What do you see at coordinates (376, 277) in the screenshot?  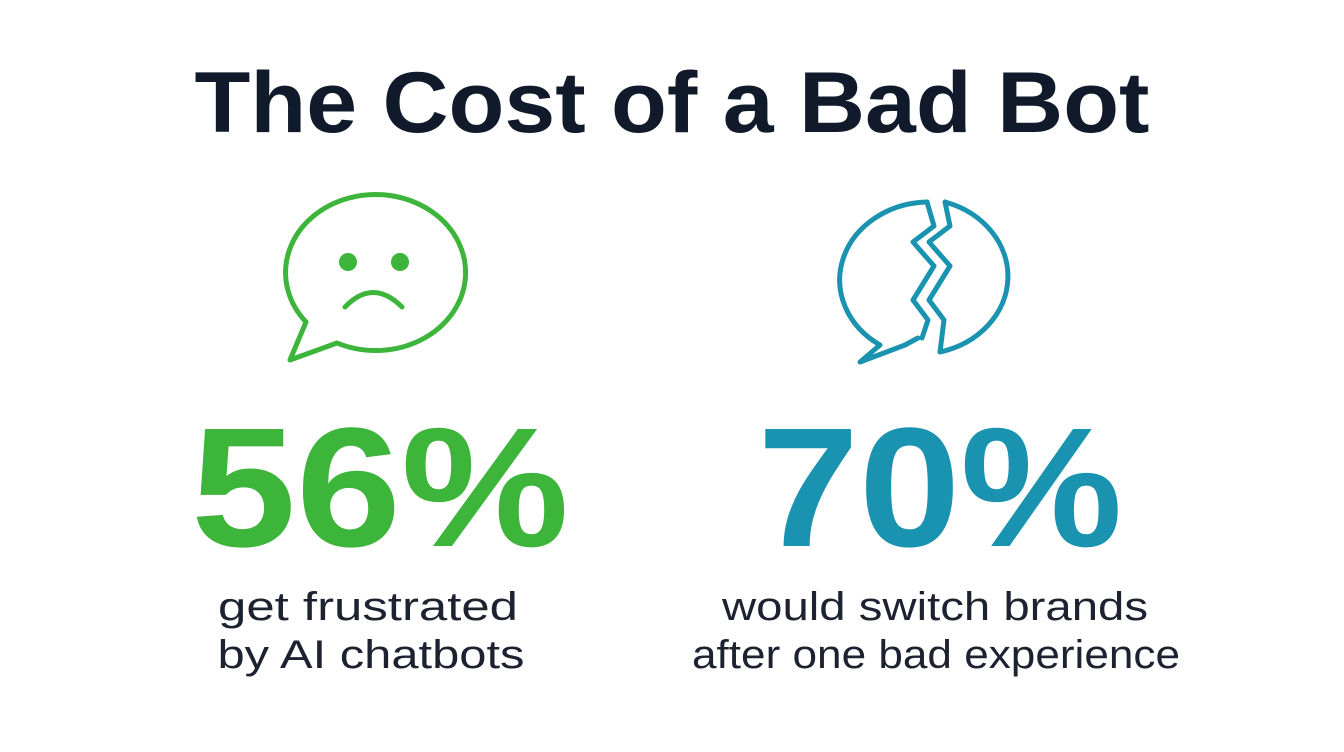 I see `sad-bubble-icon` at bounding box center [376, 277].